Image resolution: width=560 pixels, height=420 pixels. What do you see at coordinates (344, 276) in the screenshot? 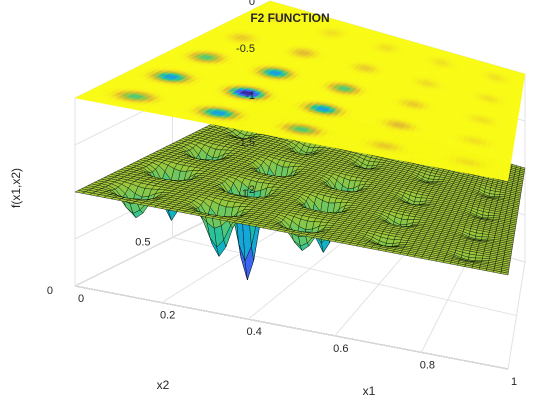
I see `y-gridline` at bounding box center [344, 276].